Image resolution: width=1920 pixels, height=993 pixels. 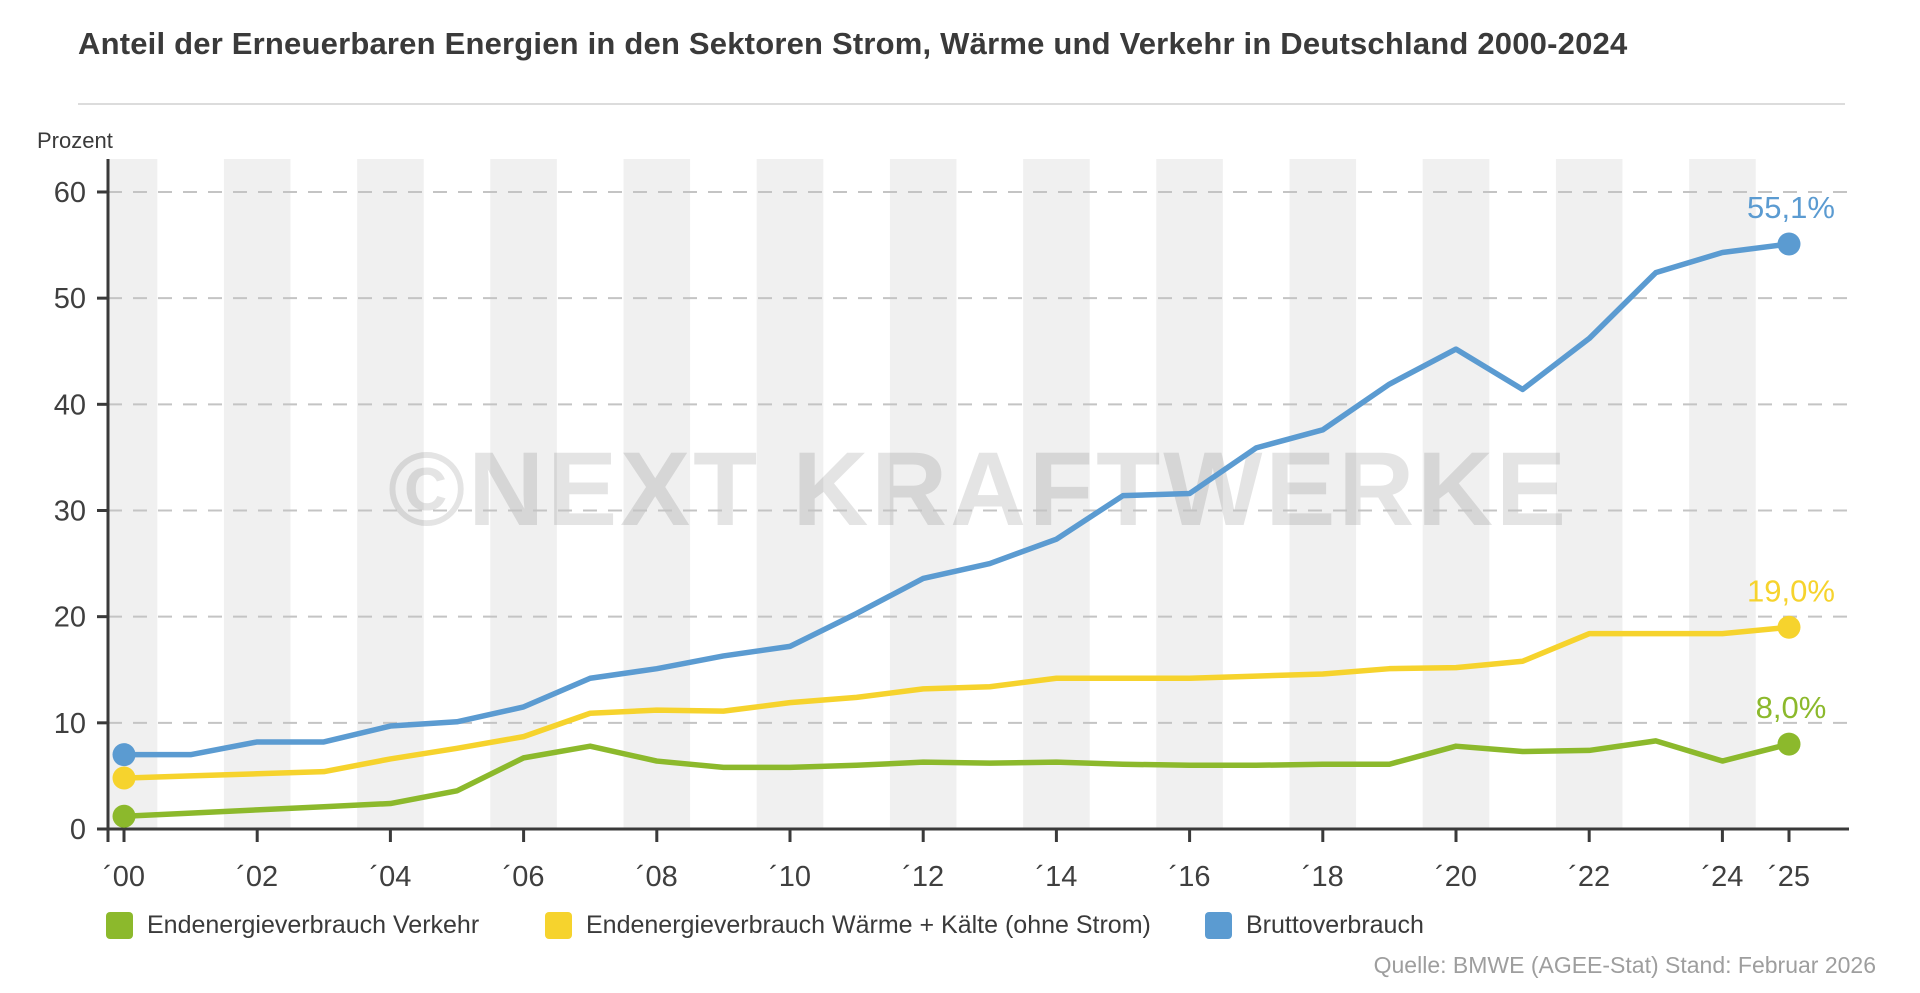 I want to click on x-tick-label: ´10, so click(x=790, y=877).